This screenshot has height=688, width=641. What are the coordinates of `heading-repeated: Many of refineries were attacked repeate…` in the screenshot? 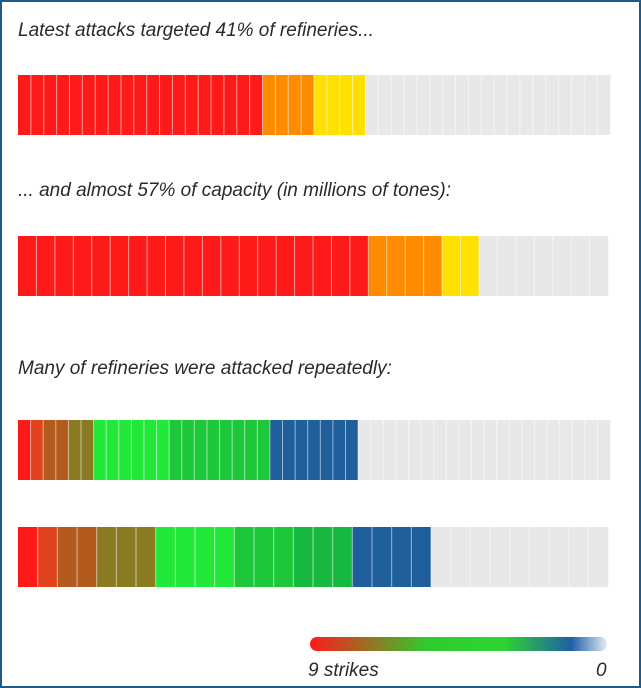 It's located at (205, 368).